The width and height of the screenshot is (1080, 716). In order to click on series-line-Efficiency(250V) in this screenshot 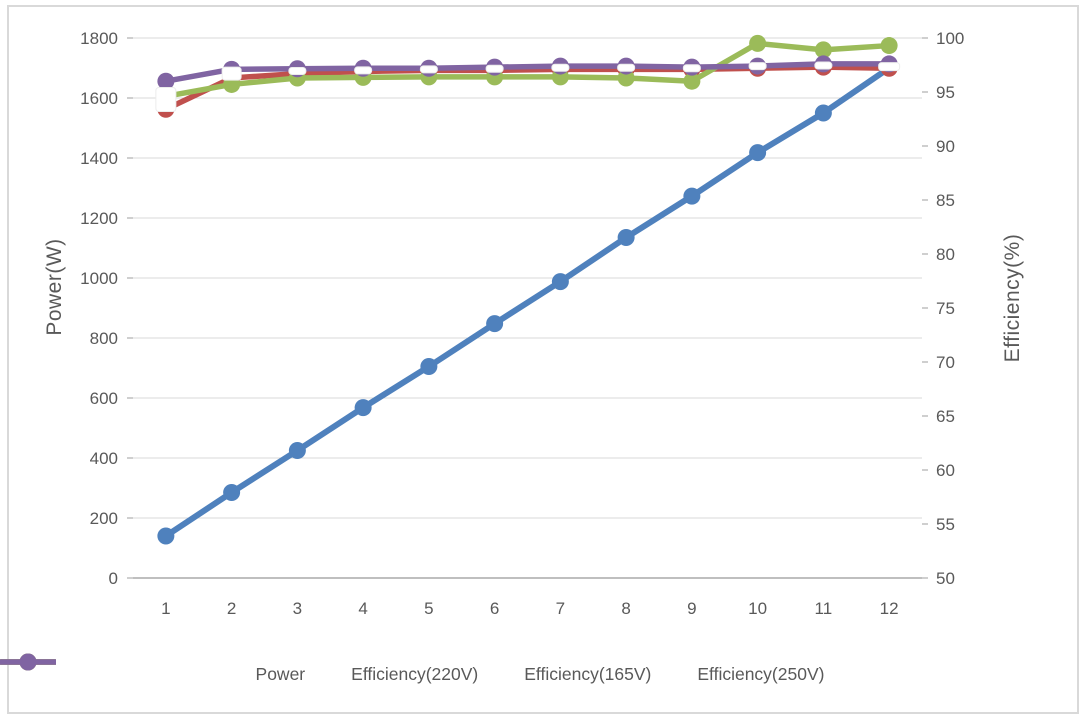, I will do `click(527, 72)`.